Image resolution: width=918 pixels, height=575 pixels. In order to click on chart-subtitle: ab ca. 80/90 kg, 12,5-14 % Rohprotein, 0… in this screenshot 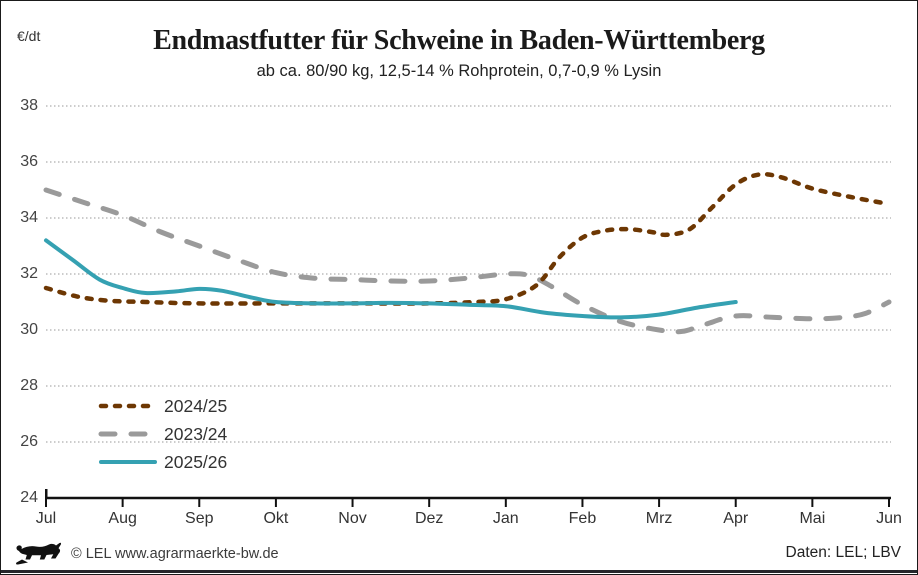, I will do `click(459, 71)`.